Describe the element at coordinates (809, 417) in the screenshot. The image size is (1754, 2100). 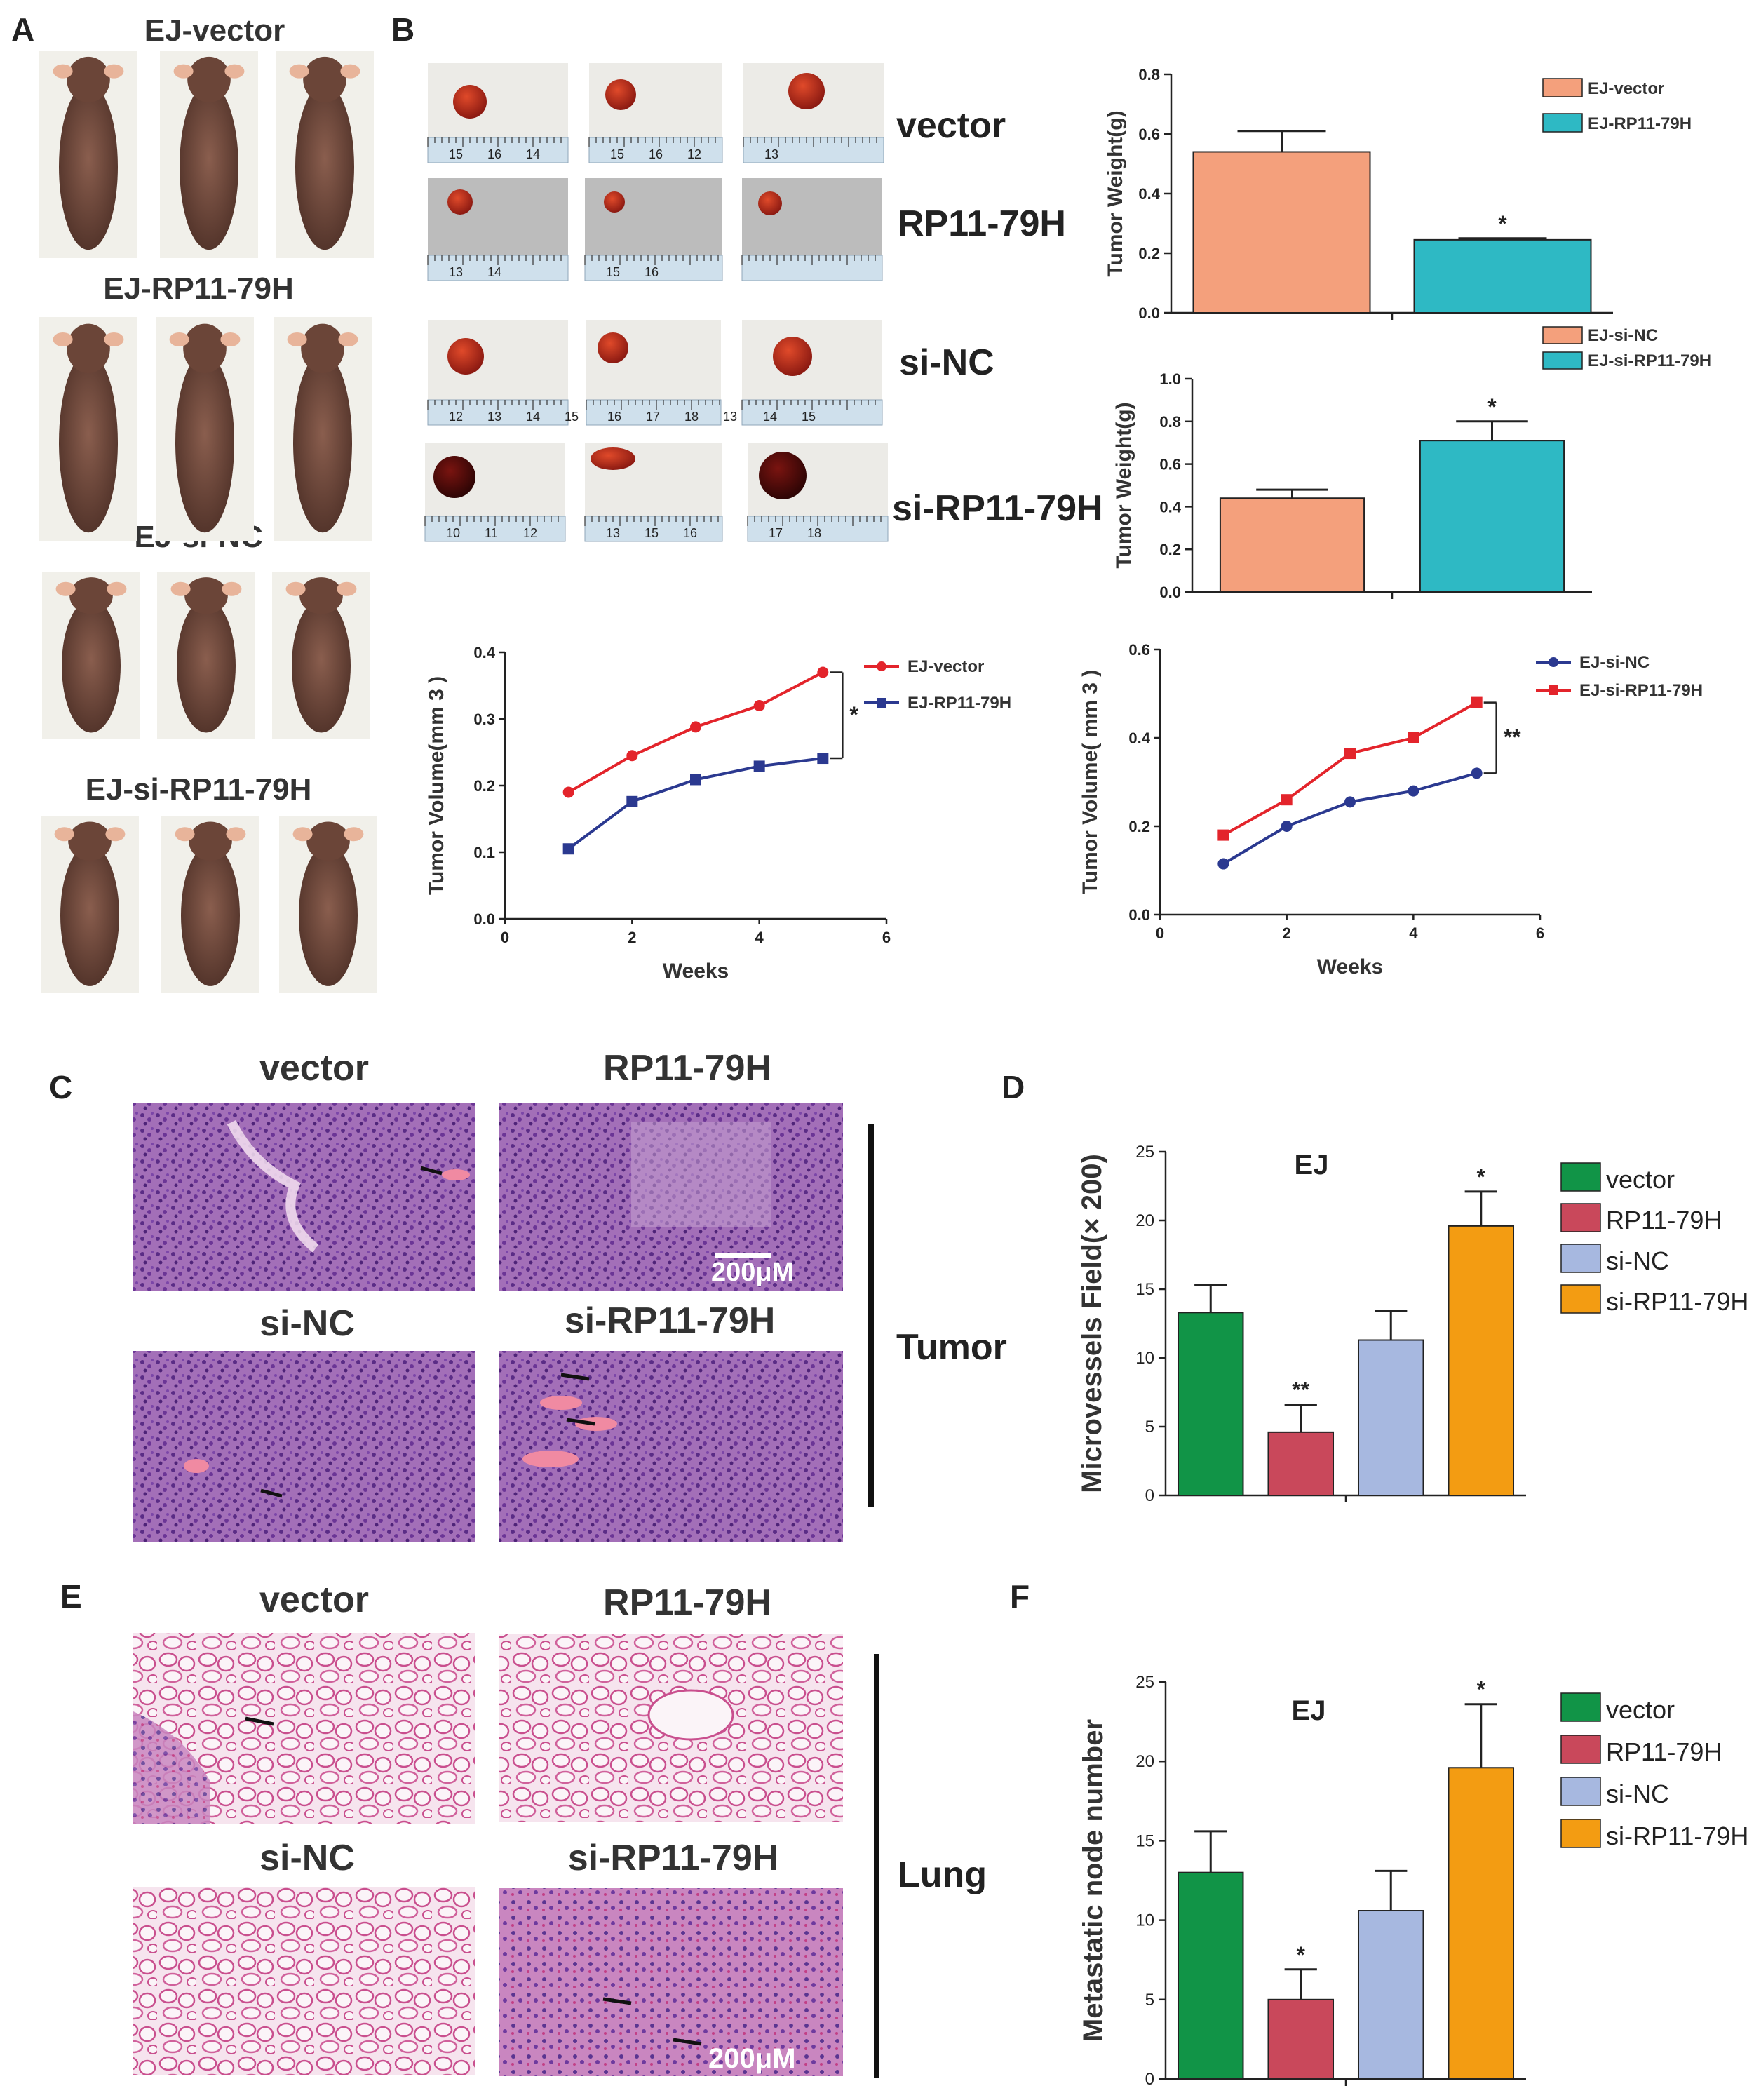
I see `ruler-label: 15` at that location.